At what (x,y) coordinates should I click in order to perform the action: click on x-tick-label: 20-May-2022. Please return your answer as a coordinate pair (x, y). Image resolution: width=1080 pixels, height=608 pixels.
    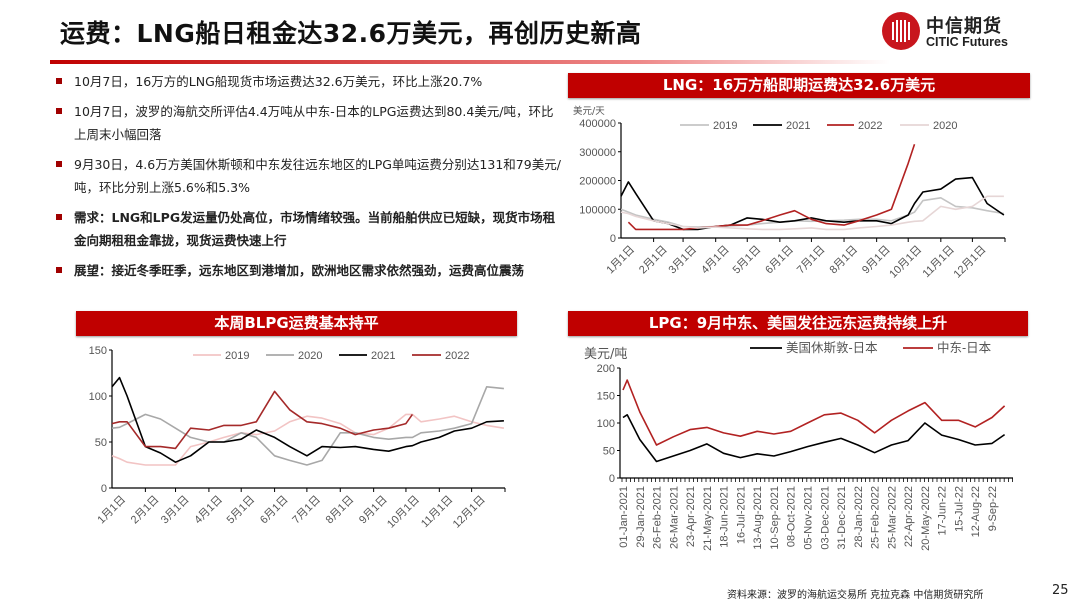
    Looking at the image, I should click on (926, 518).